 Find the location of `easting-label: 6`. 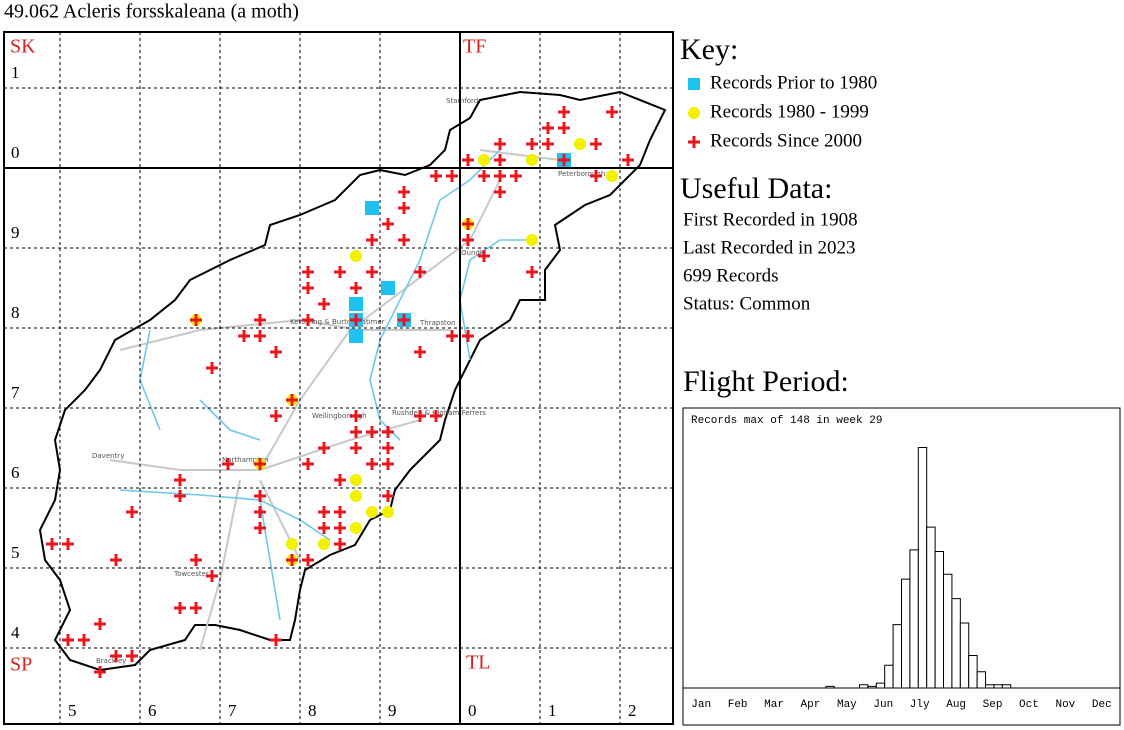

easting-label: 6 is located at coordinates (152, 710).